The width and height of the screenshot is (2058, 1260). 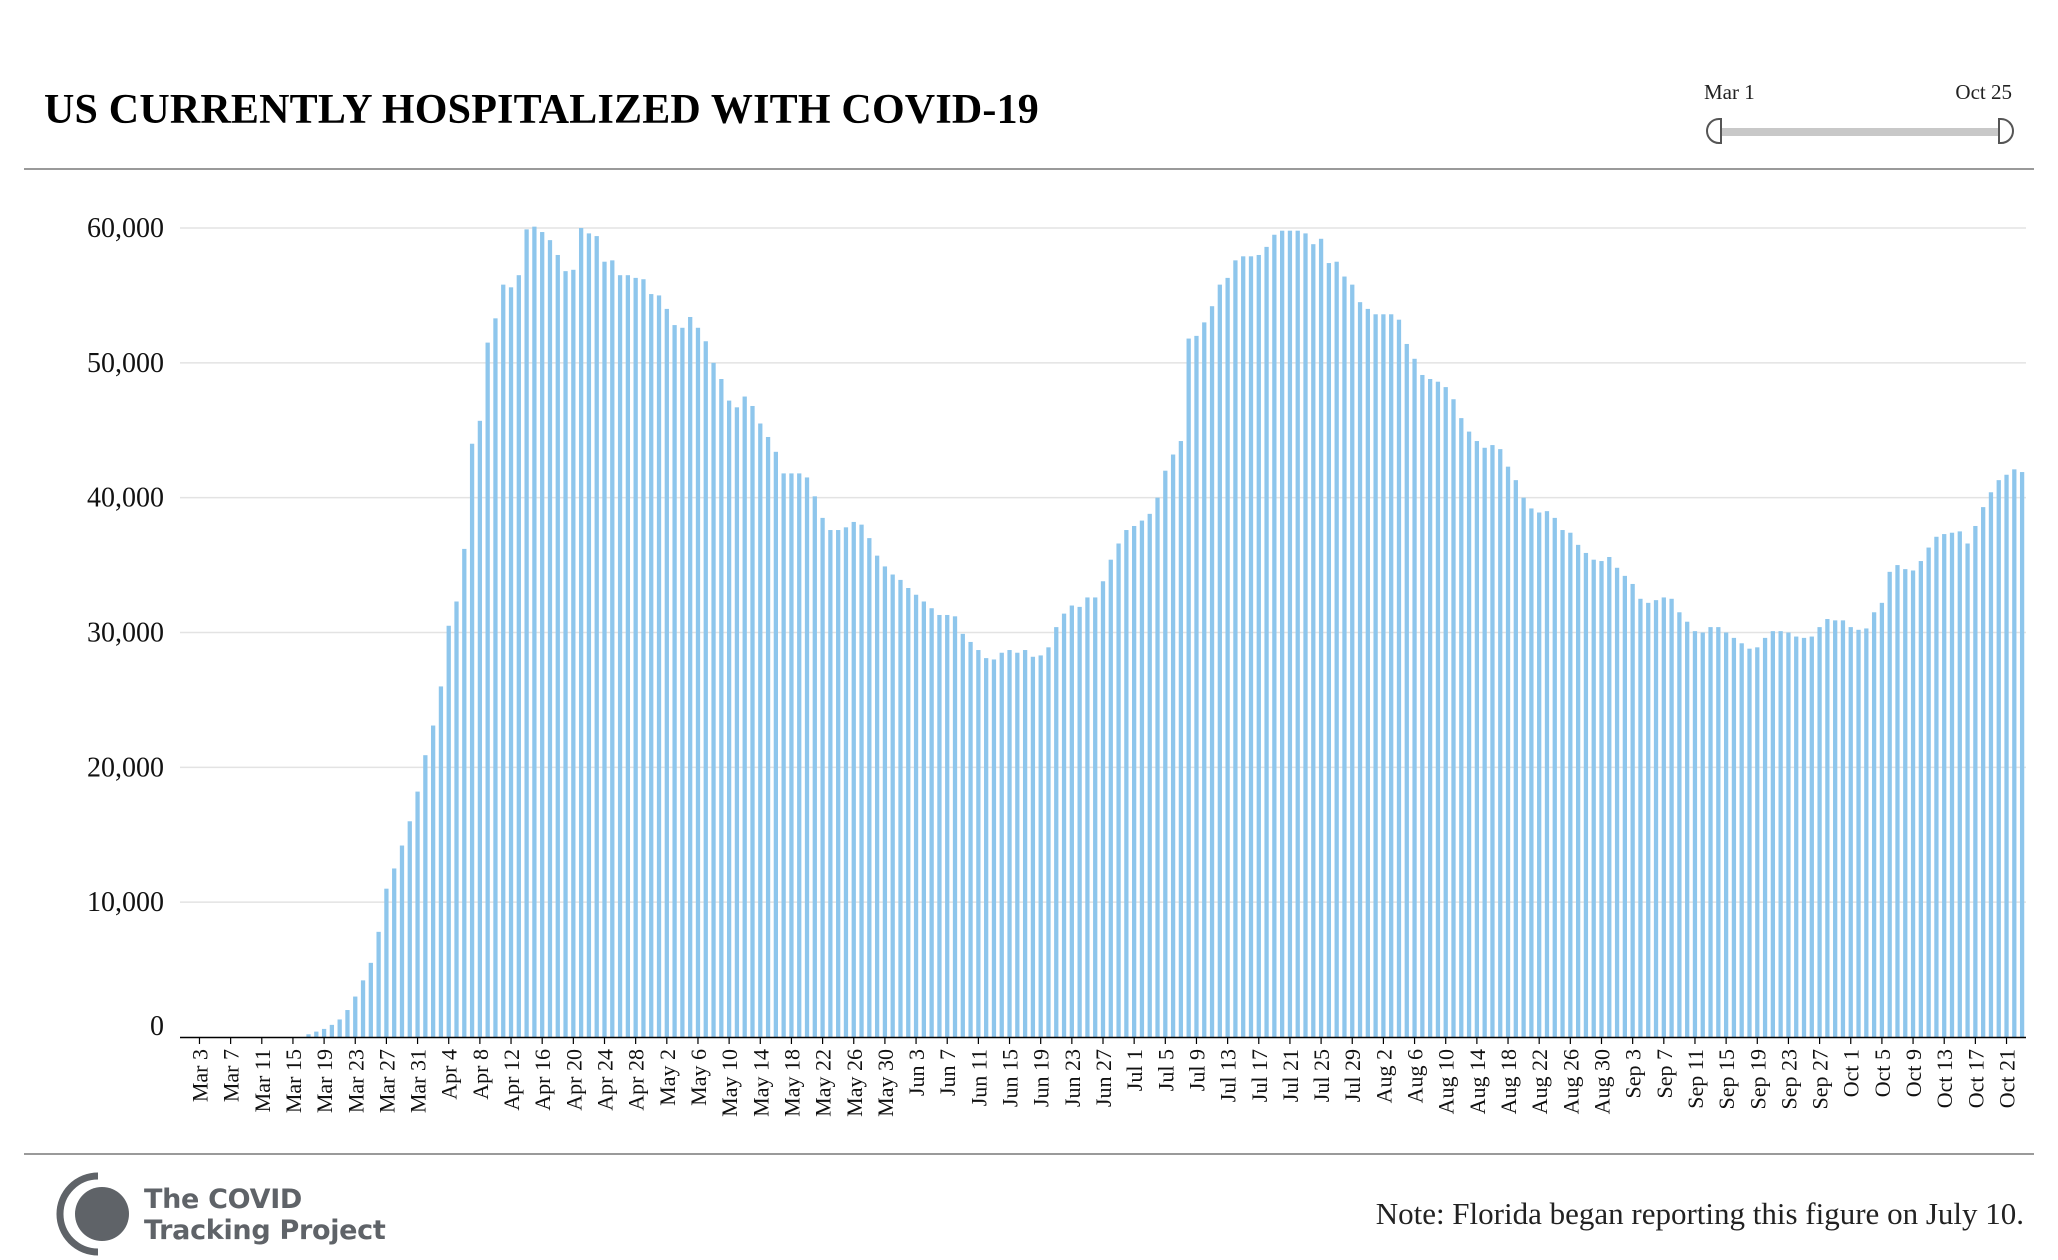 What do you see at coordinates (1290, 1075) in the screenshot?
I see `x-tick-label: Jul 21` at bounding box center [1290, 1075].